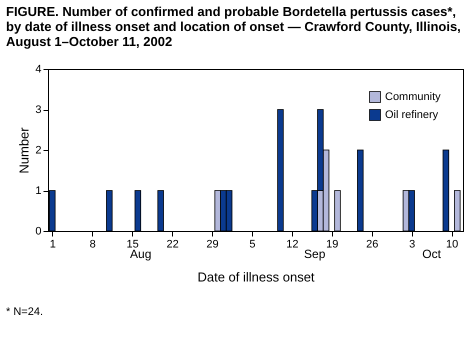  I want to click on x-tick-label: 10, so click(452, 244).